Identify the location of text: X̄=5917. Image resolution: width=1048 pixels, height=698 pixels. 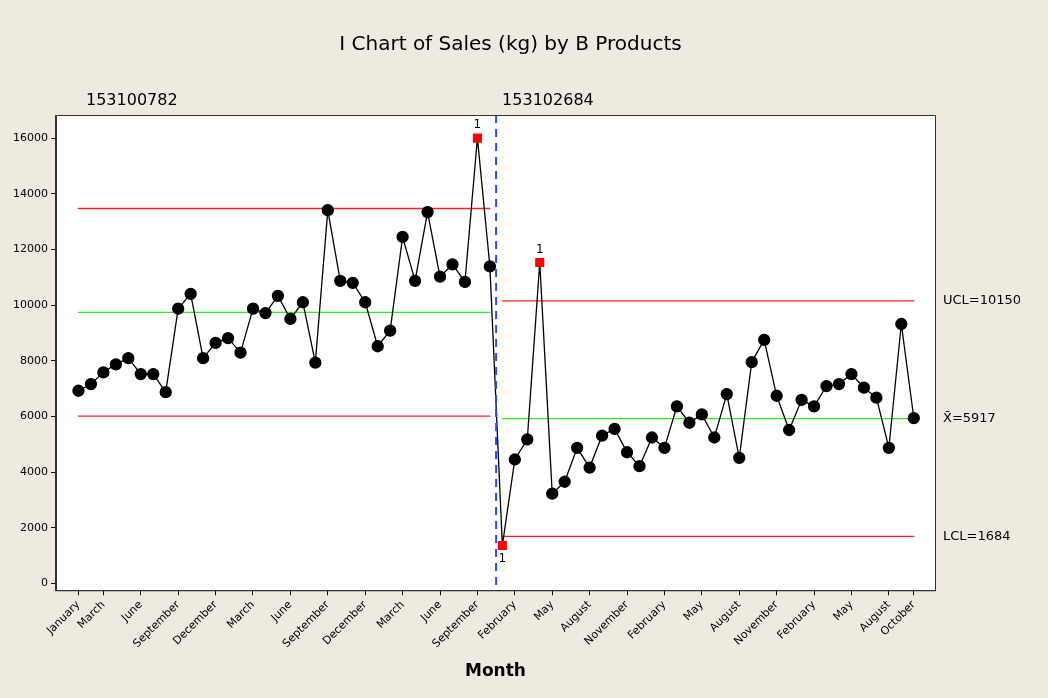
(969, 418).